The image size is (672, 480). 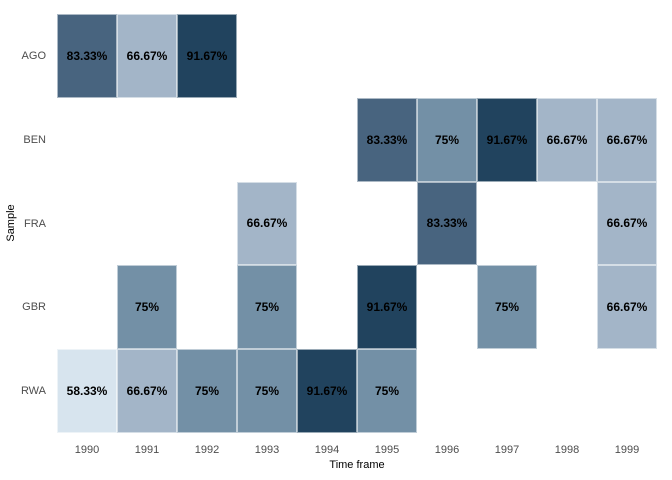 I want to click on y-tick-label: AGO, so click(x=33, y=55).